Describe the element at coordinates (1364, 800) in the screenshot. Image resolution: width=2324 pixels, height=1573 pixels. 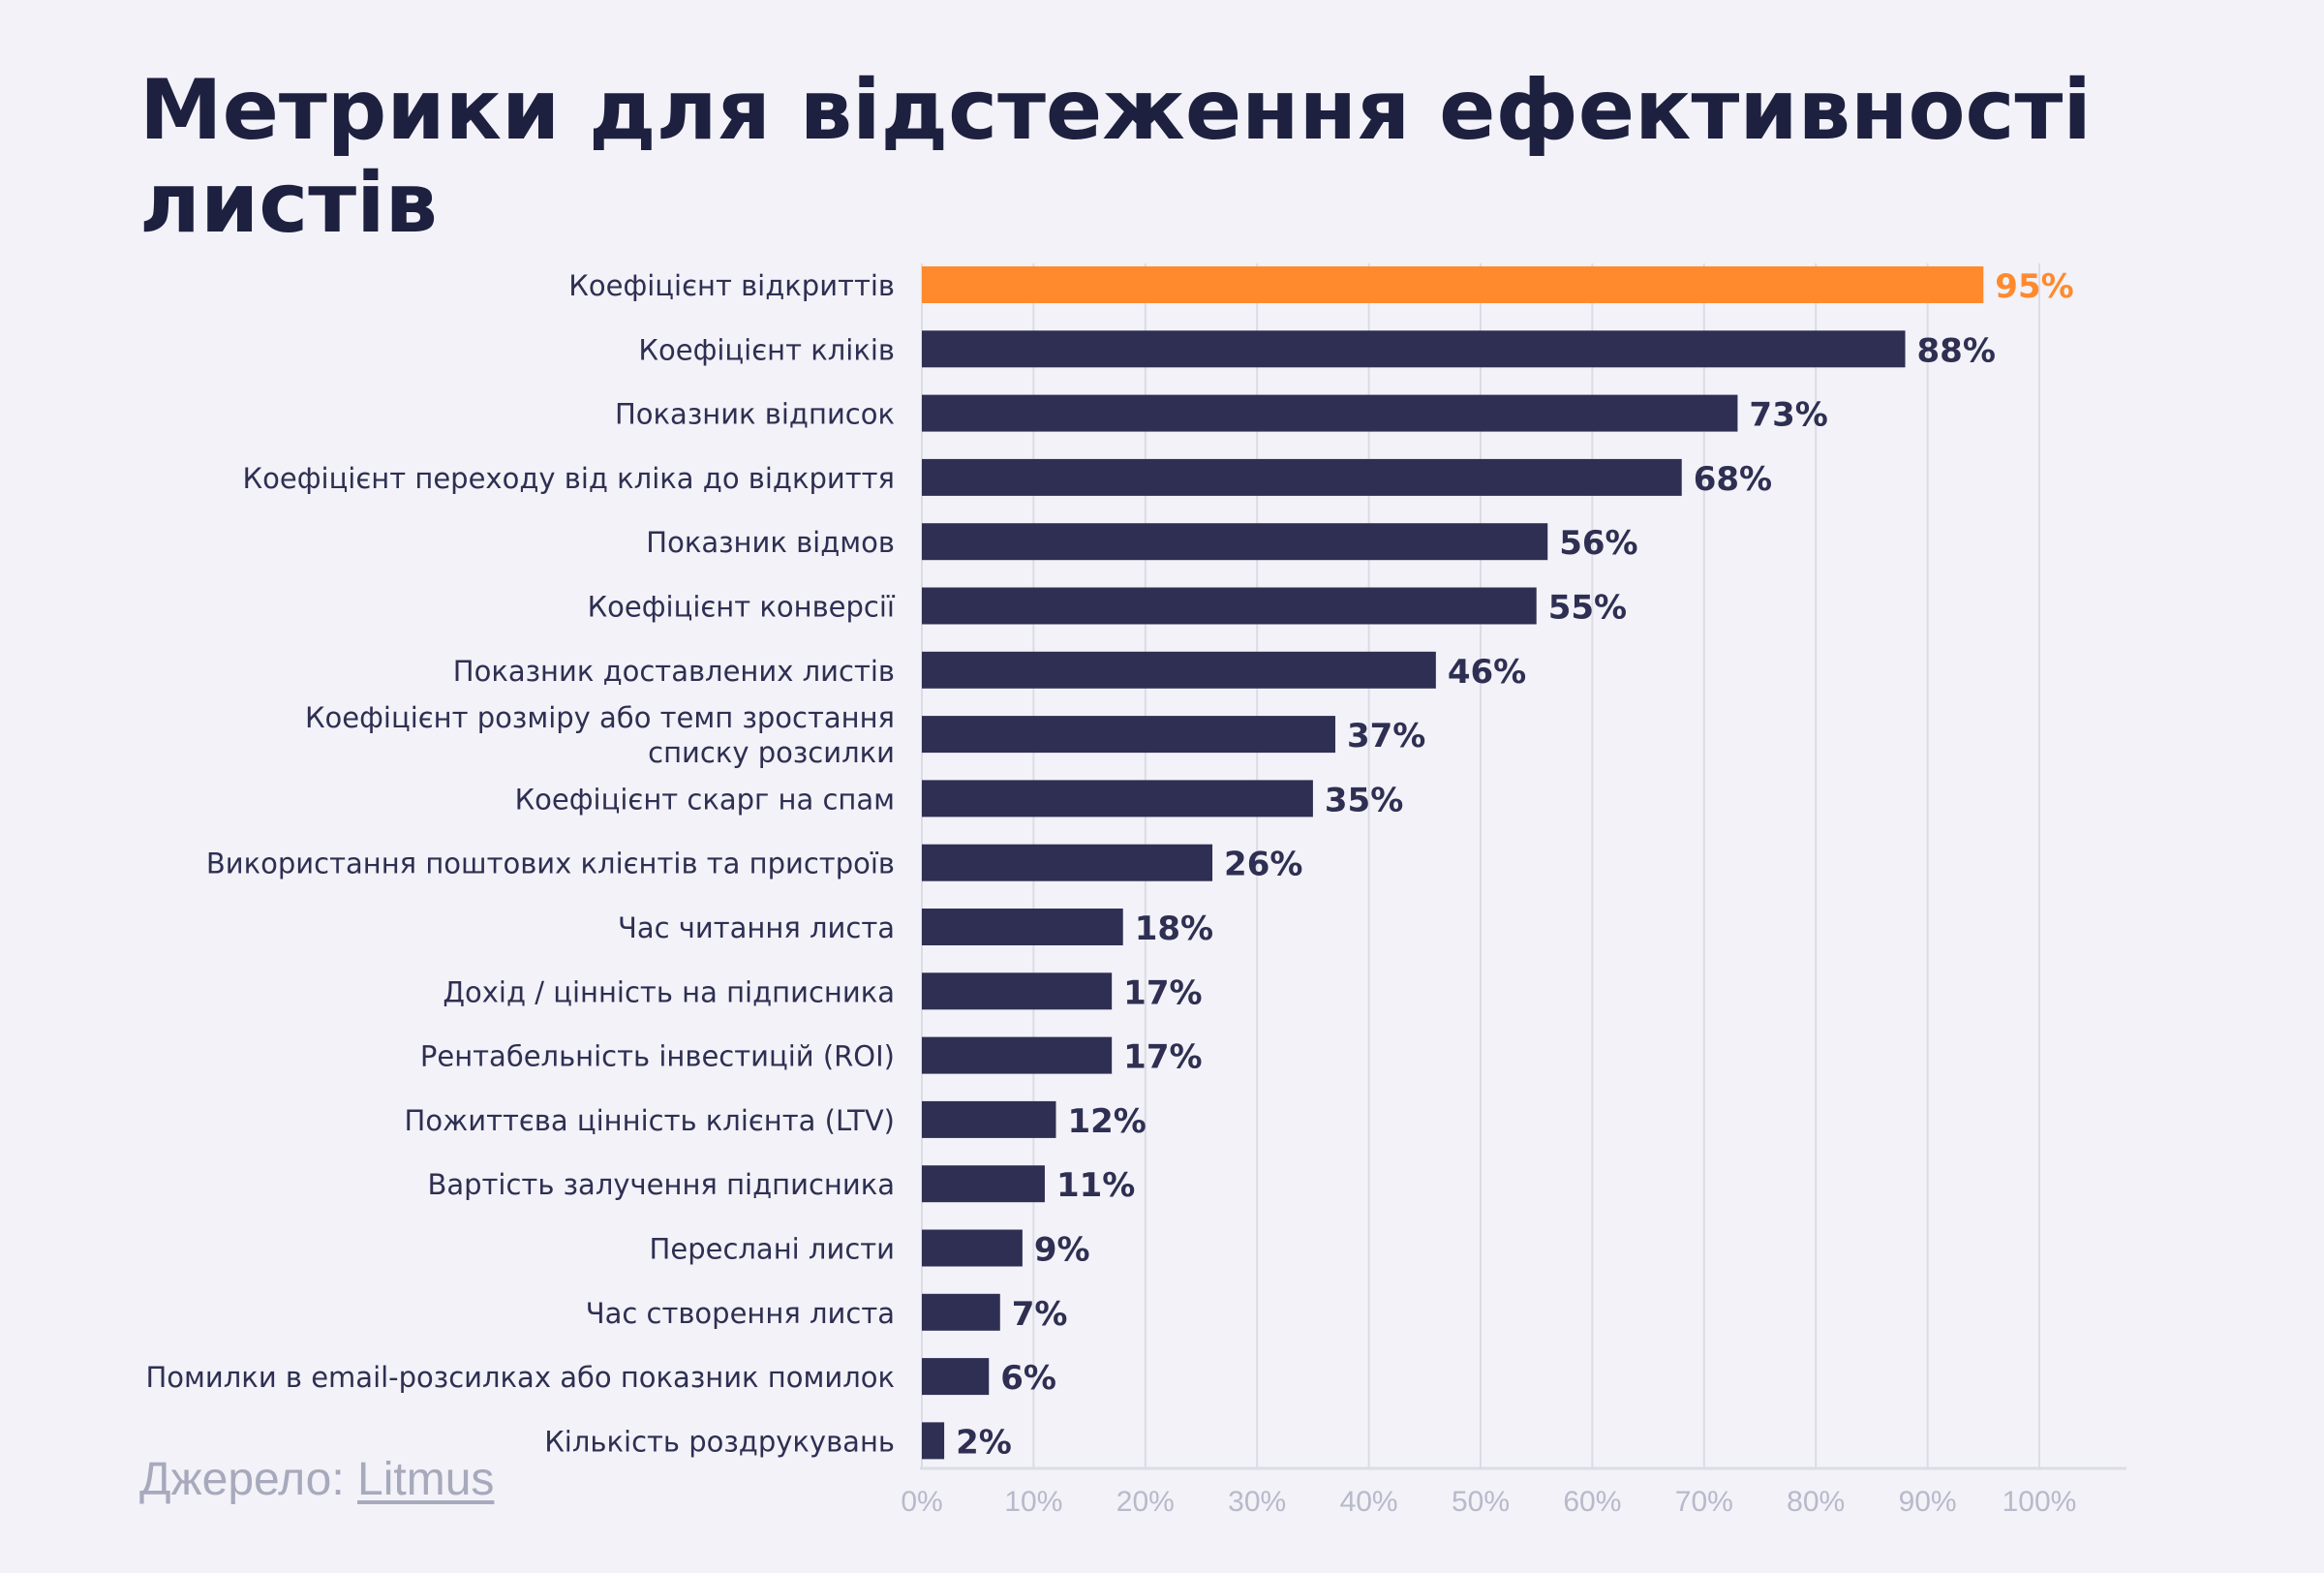
I see `value-label: 35%` at that location.